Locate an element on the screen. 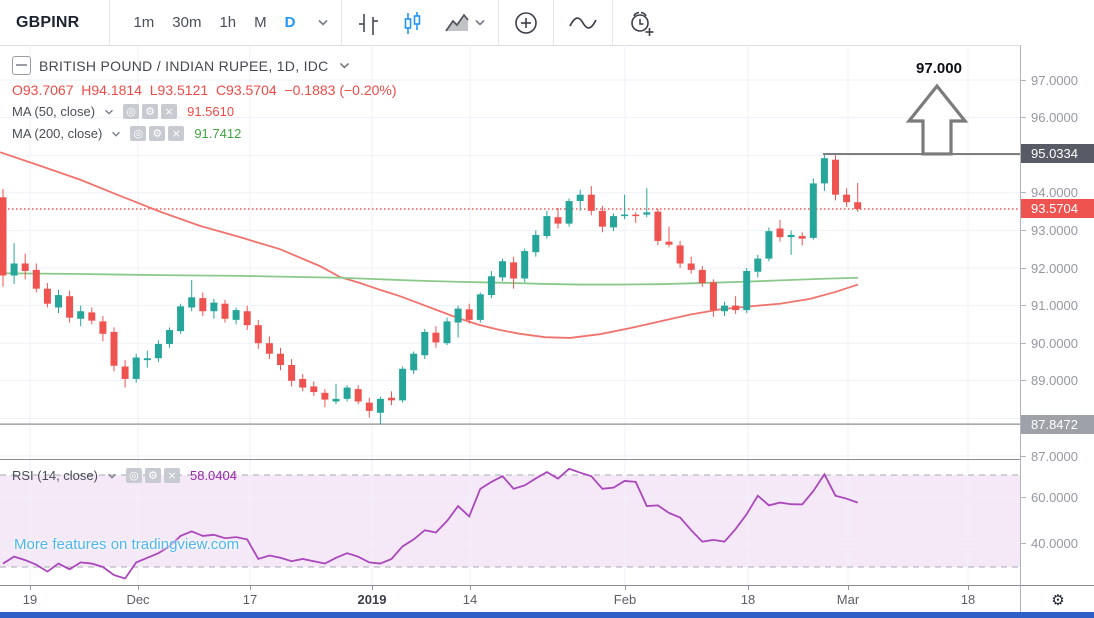 Image resolution: width=1094 pixels, height=618 pixels. interval-dropdown-chevron is located at coordinates (323, 22).